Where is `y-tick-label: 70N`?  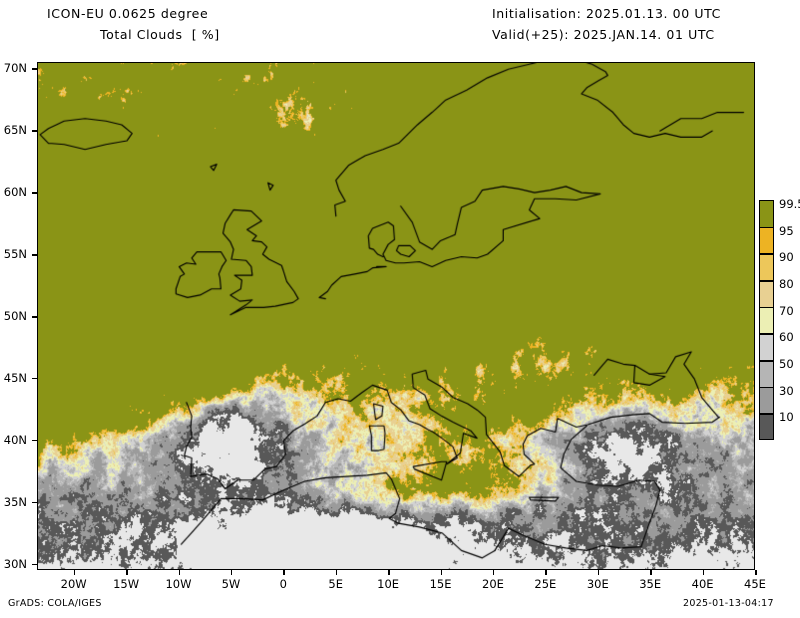
y-tick-label: 70N is located at coordinates (15, 68).